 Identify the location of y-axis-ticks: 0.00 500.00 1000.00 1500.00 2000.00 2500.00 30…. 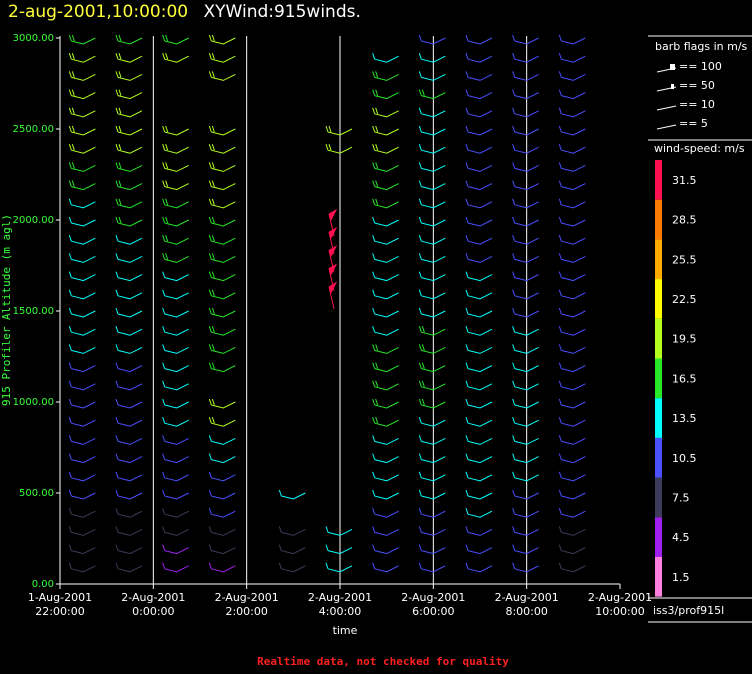
(36, 311).